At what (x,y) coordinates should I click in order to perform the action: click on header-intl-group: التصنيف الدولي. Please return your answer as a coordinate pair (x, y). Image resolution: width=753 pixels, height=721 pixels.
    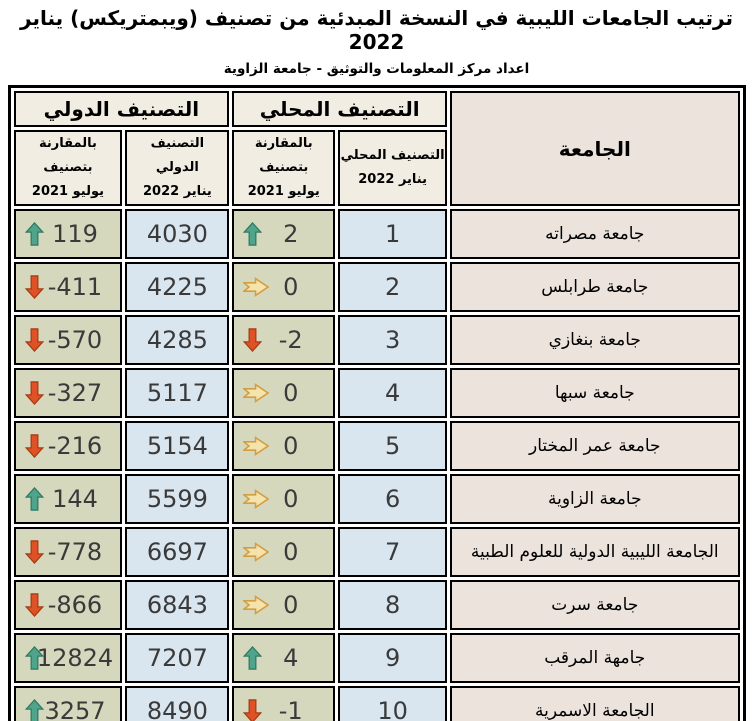
    Looking at the image, I should click on (121, 109).